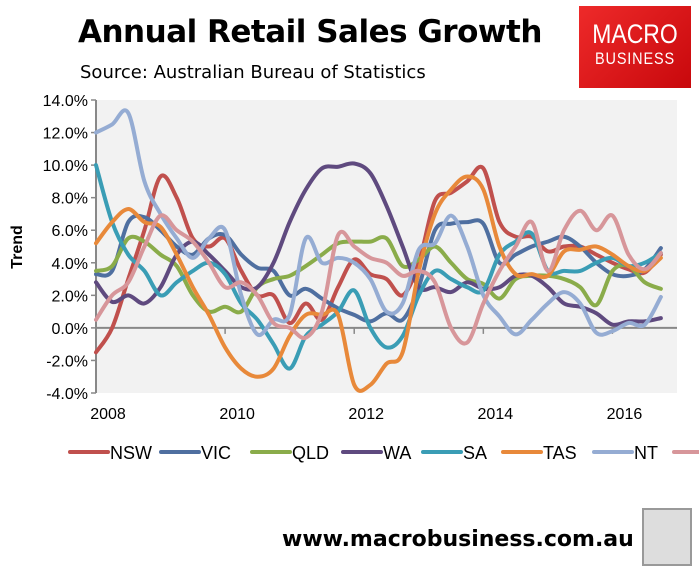 This screenshot has height=569, width=699. I want to click on legend-label: VIC, so click(216, 453).